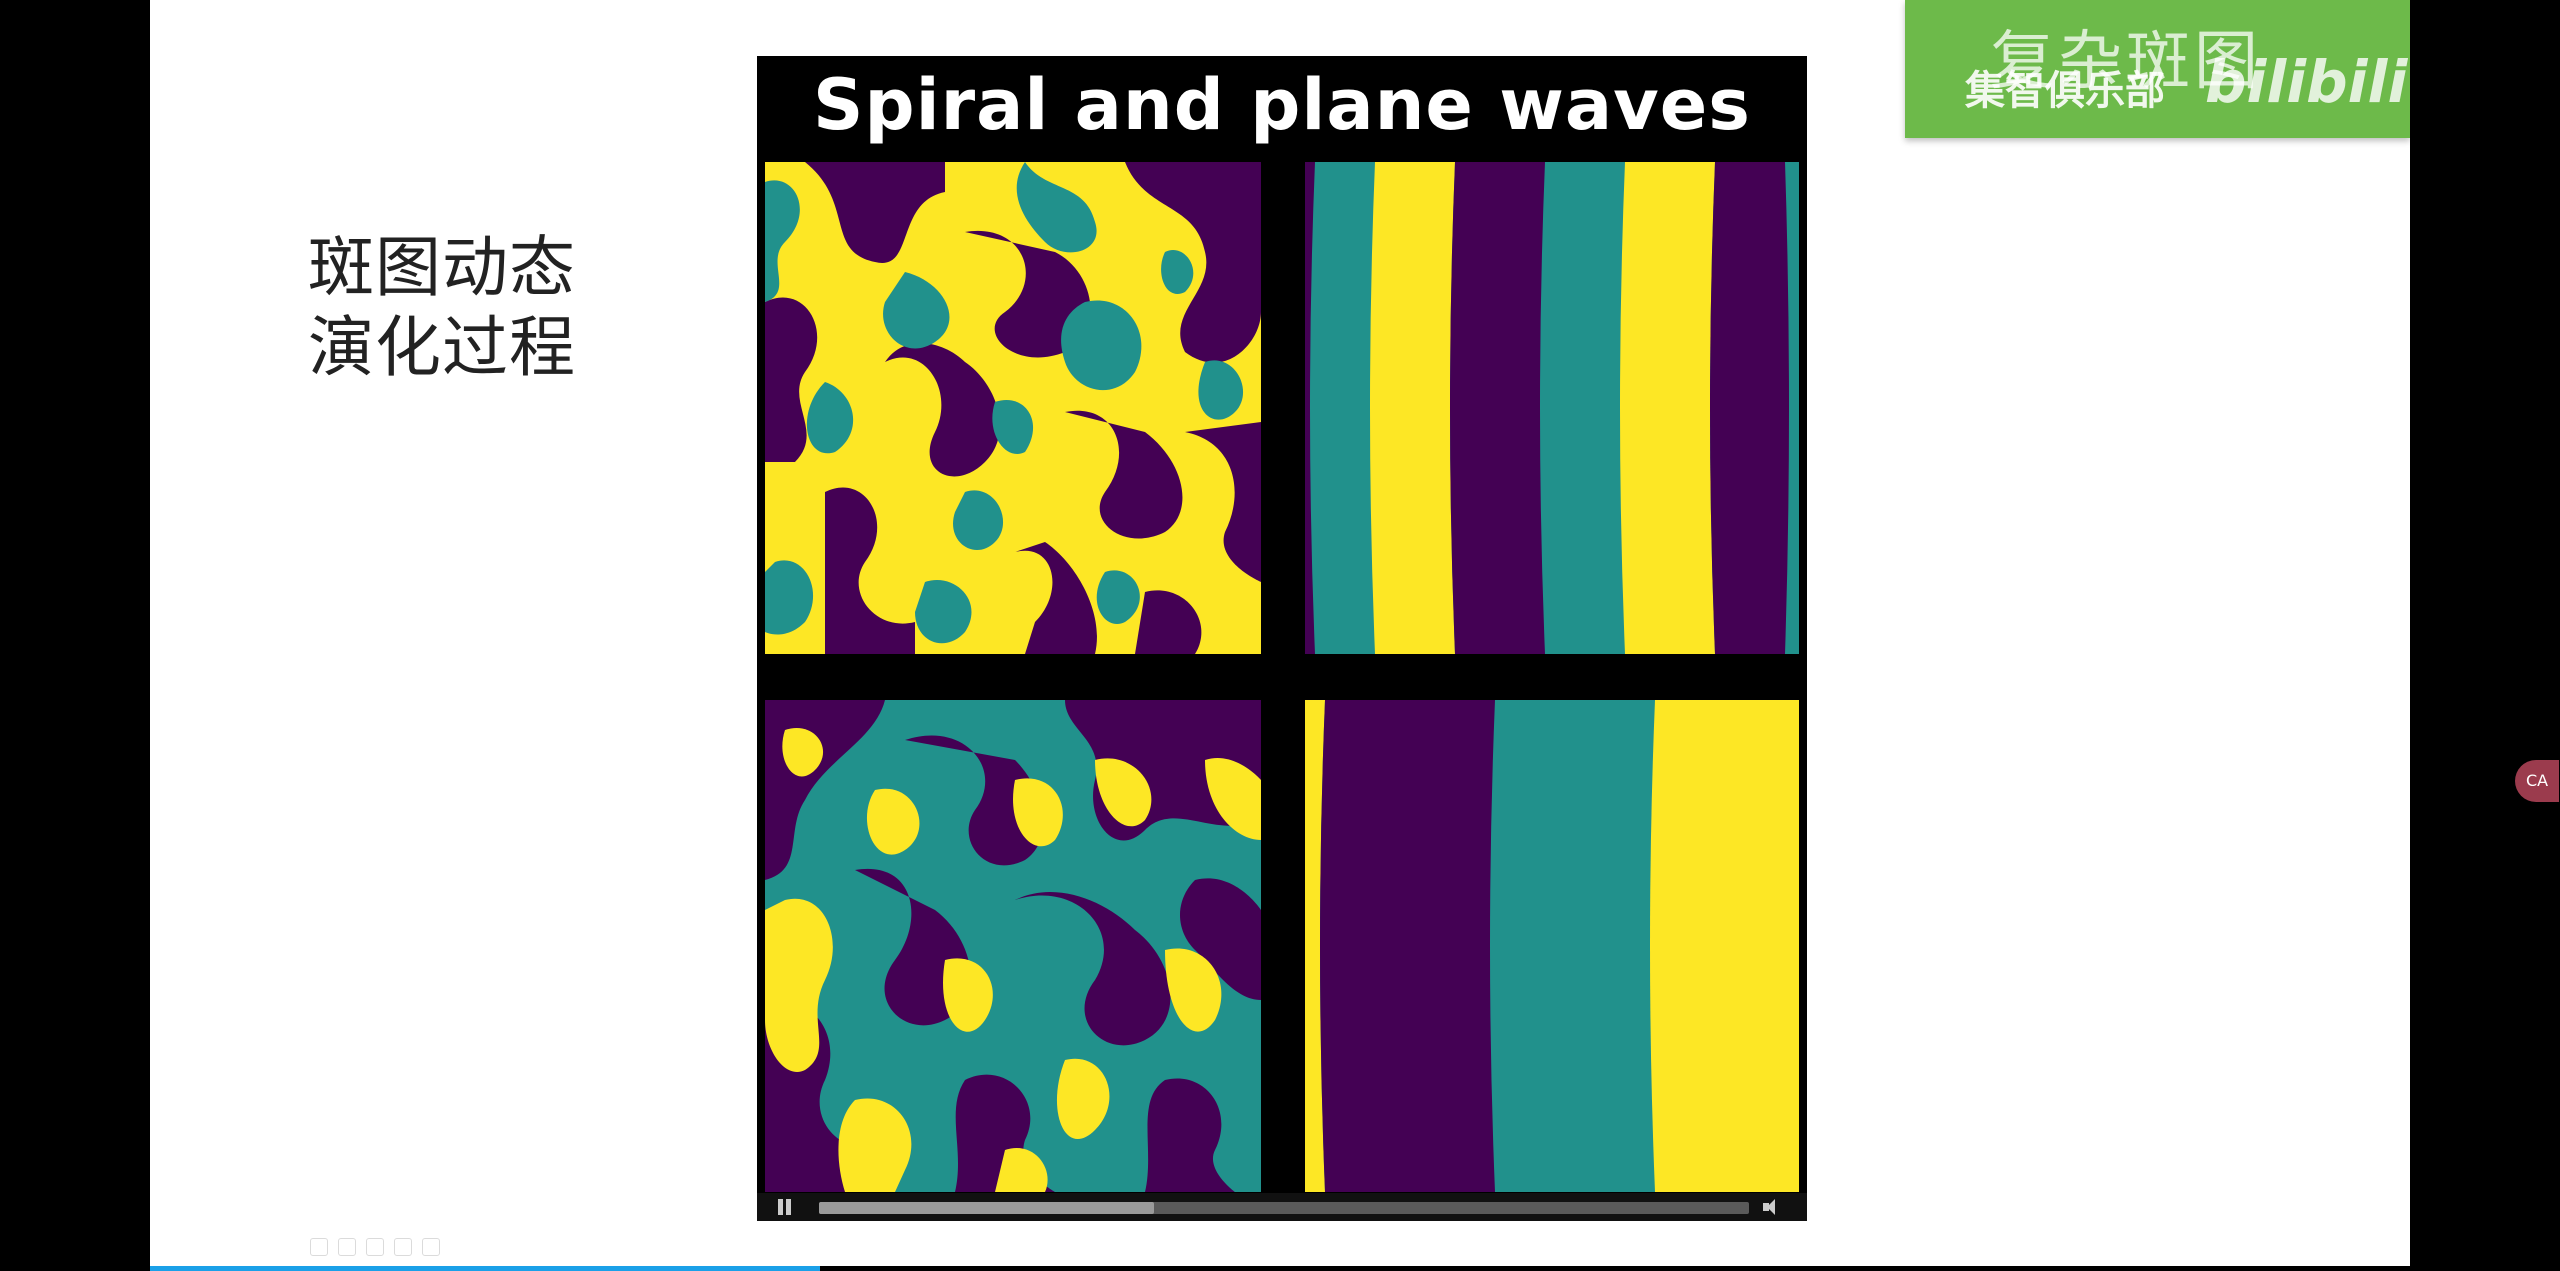 The height and width of the screenshot is (1271, 2560). I want to click on bilibili-logo: bilibili, so click(2306, 82).